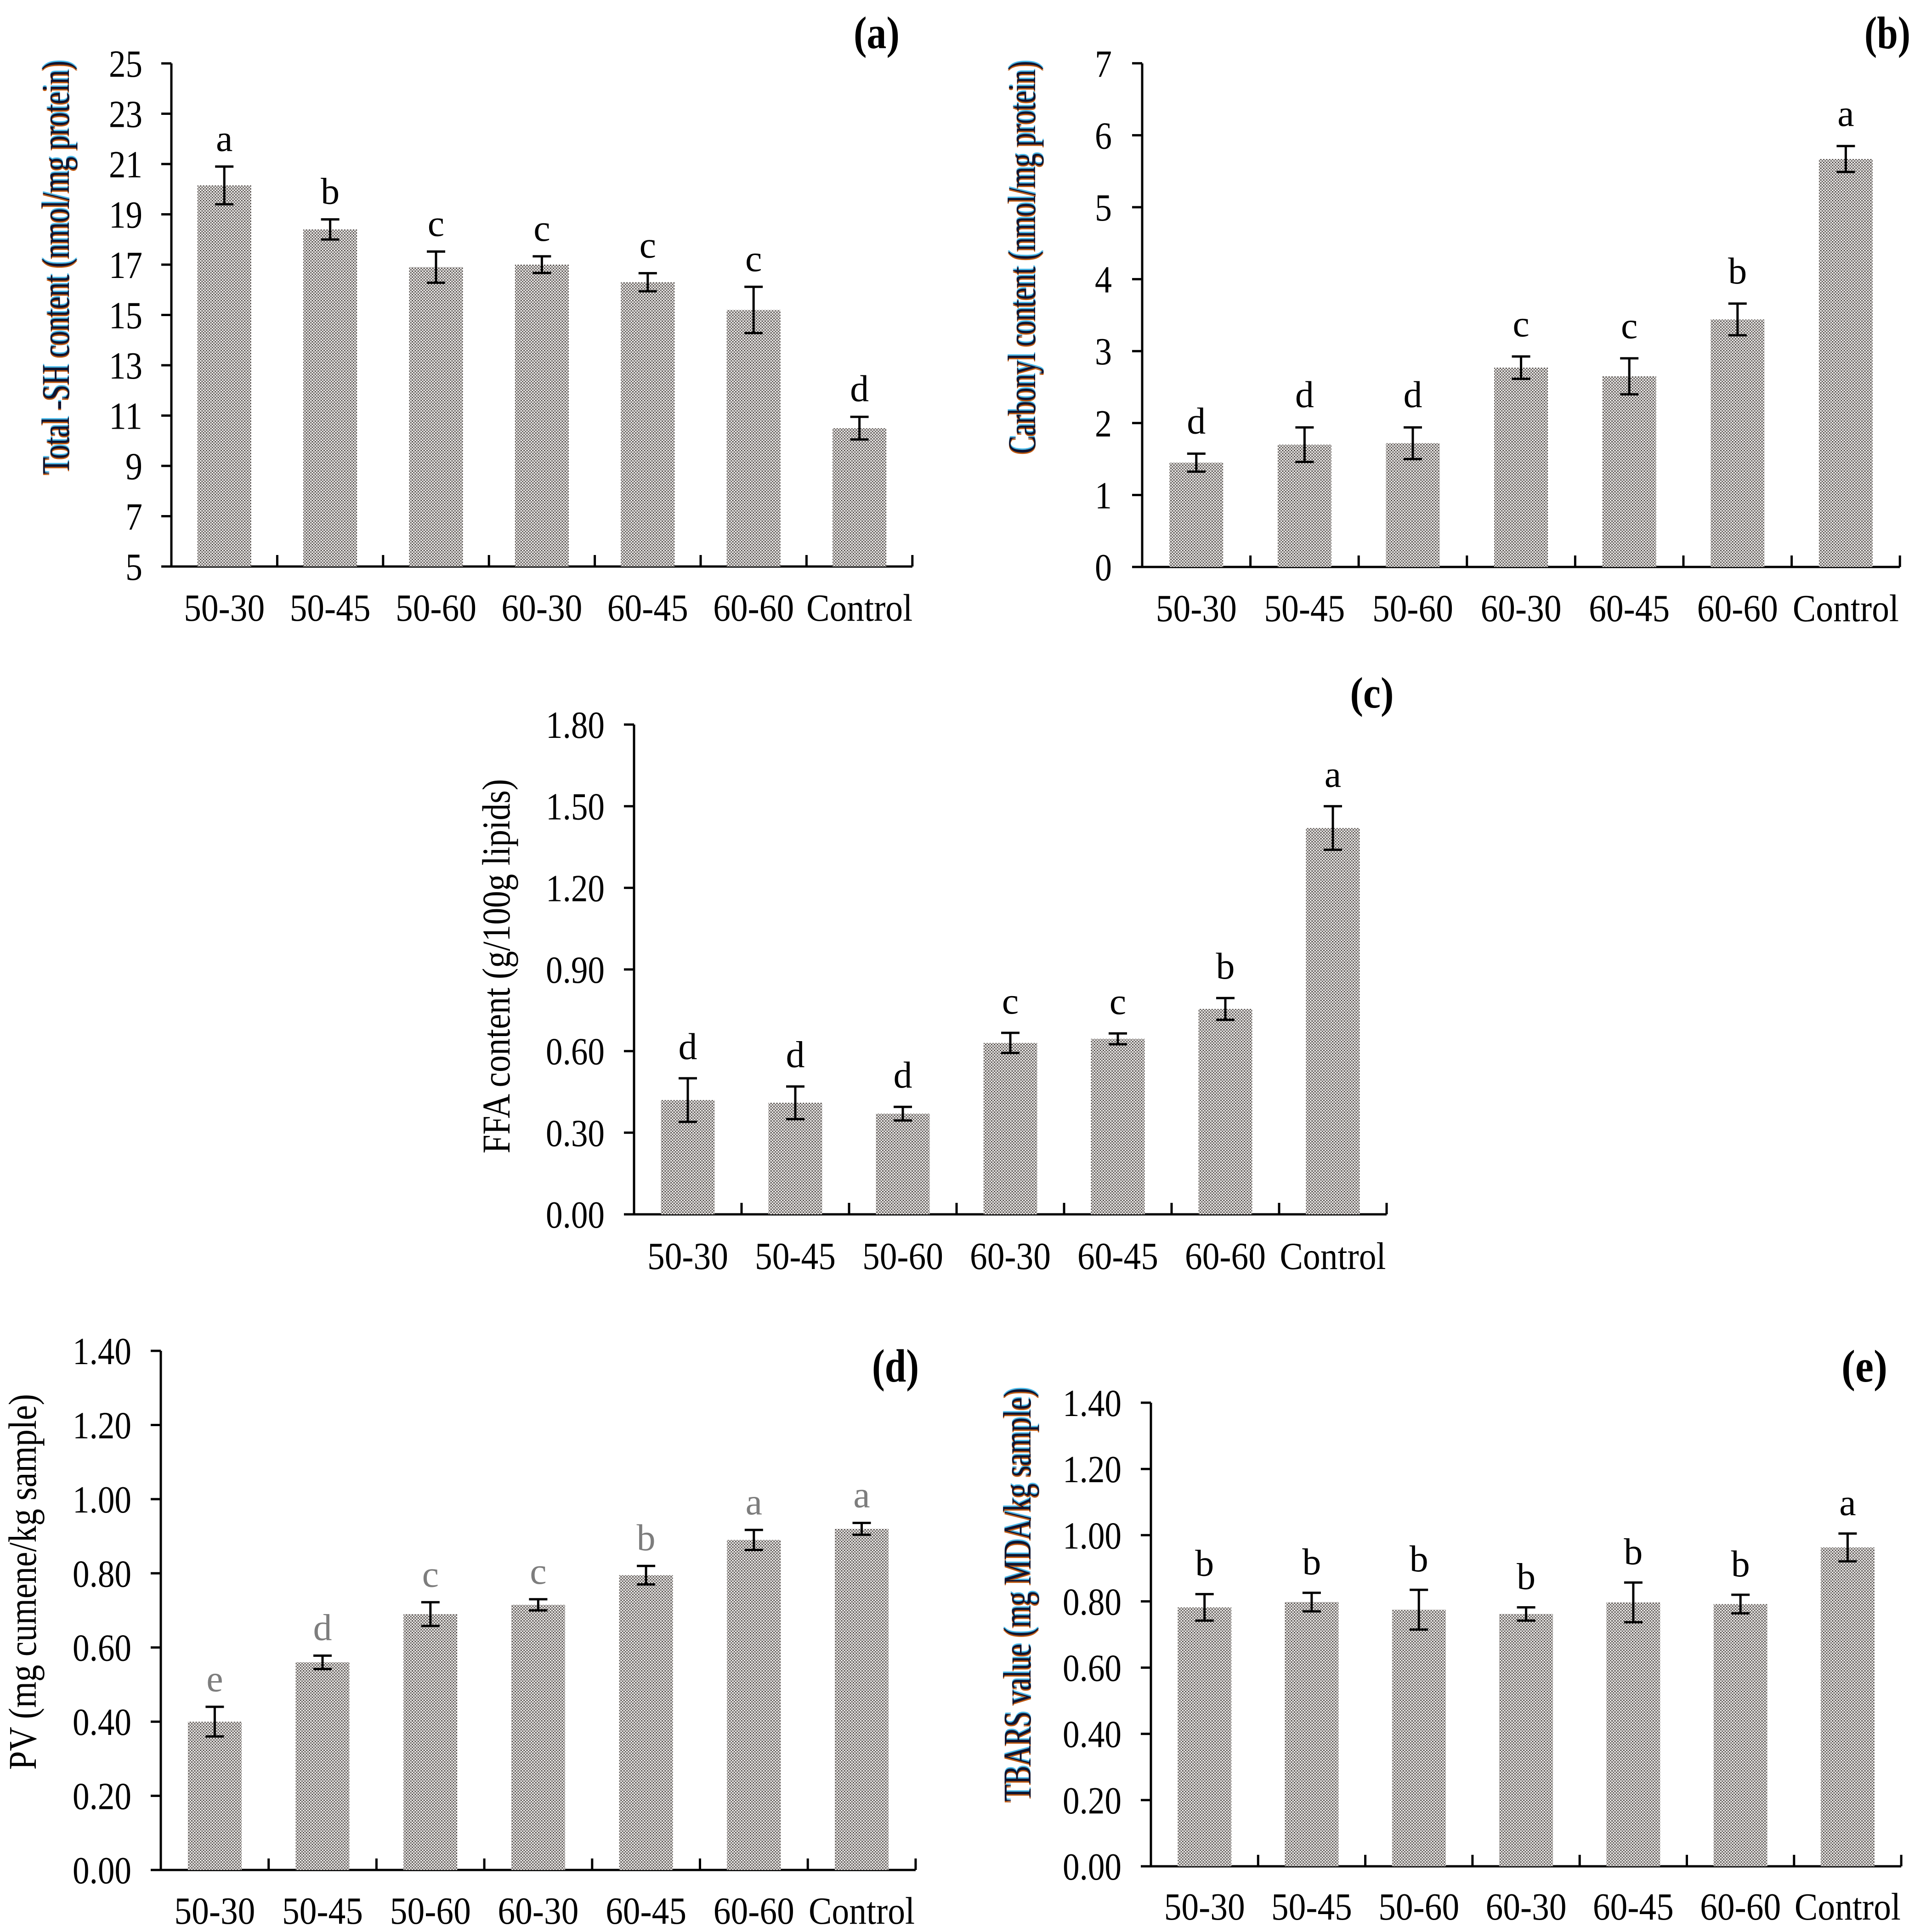 The width and height of the screenshot is (1926, 1932). I want to click on svg-text: 9, so click(133, 466).